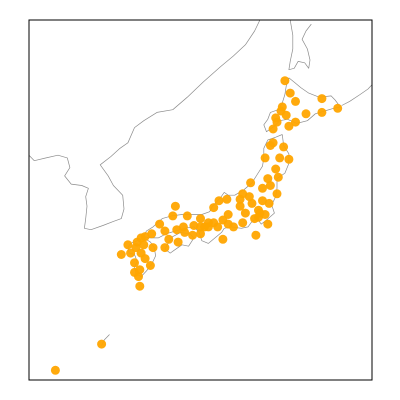 The height and width of the screenshot is (400, 400). I want to click on coastline-kuril-islands, so click(356, 95).